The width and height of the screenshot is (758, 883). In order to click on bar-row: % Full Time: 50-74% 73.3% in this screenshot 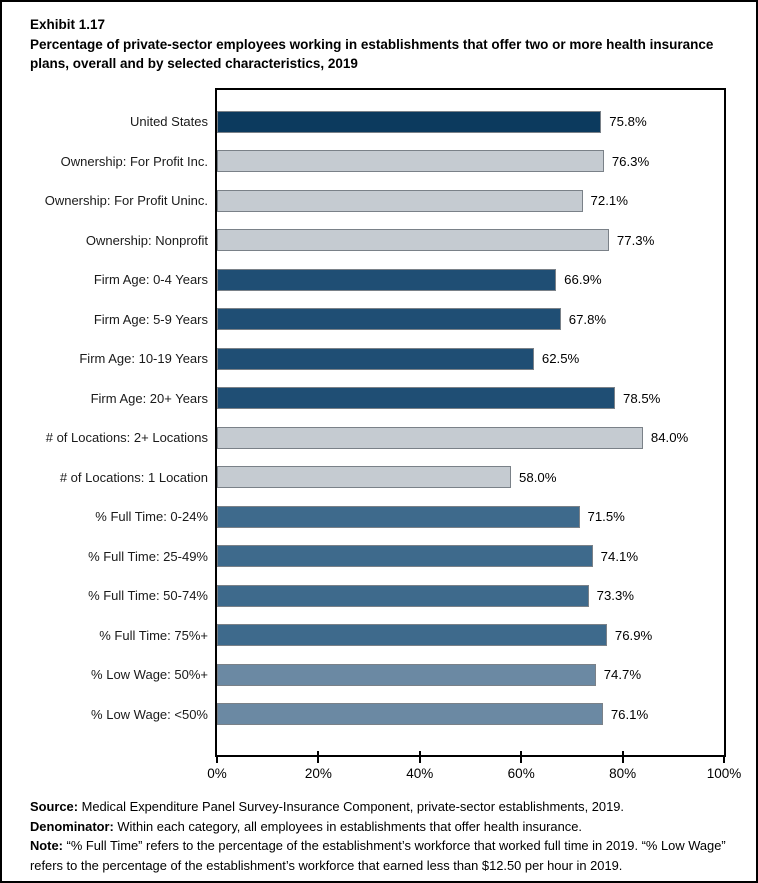, I will do `click(406, 596)`.